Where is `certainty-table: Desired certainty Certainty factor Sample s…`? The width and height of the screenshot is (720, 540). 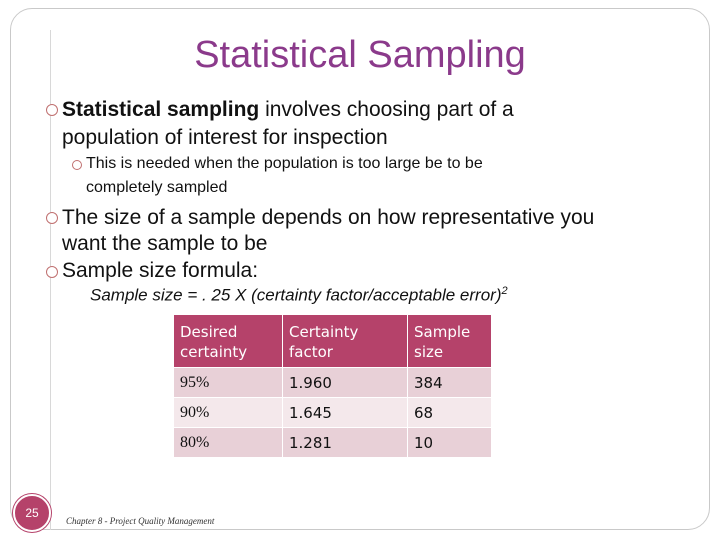 certainty-table: Desired certainty Certainty factor Sample s… is located at coordinates (333, 386).